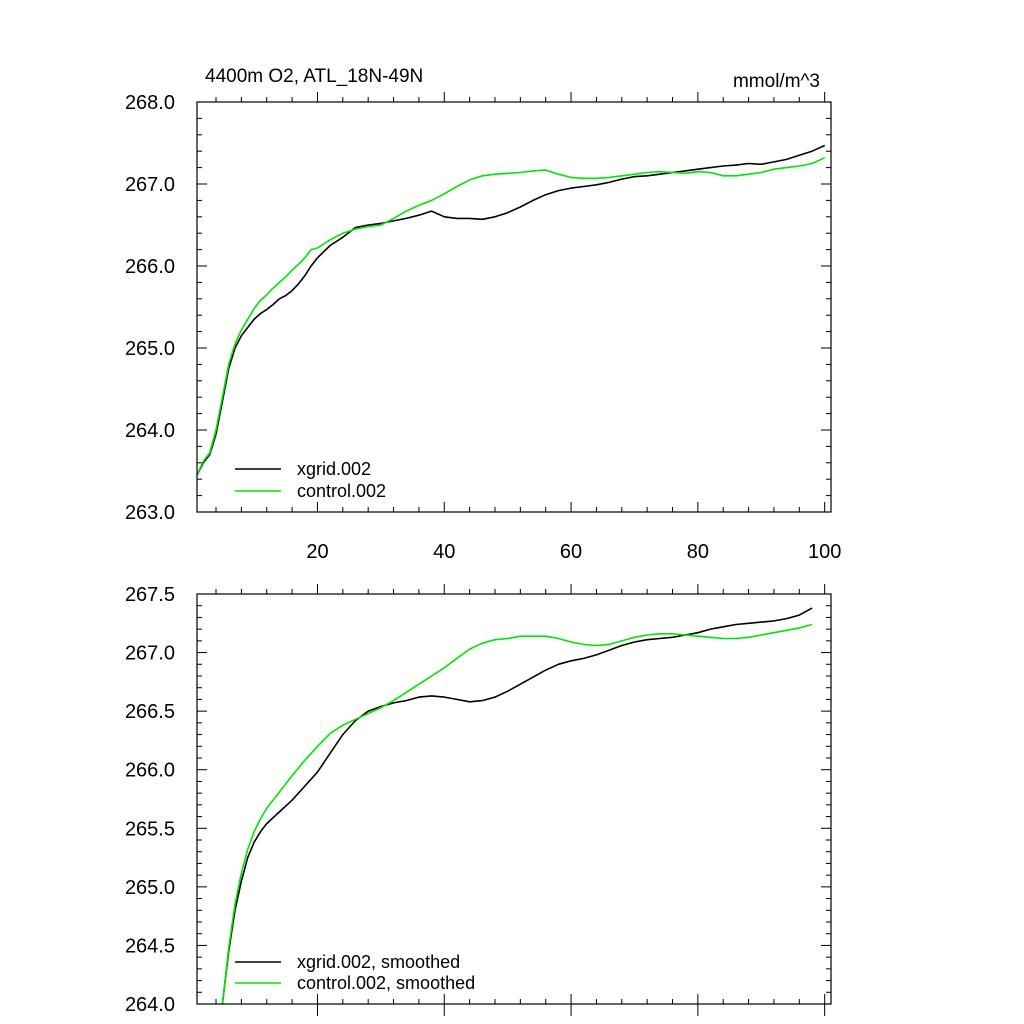  I want to click on legend-label-control-smoothed: control.002, smoothed, so click(386, 983).